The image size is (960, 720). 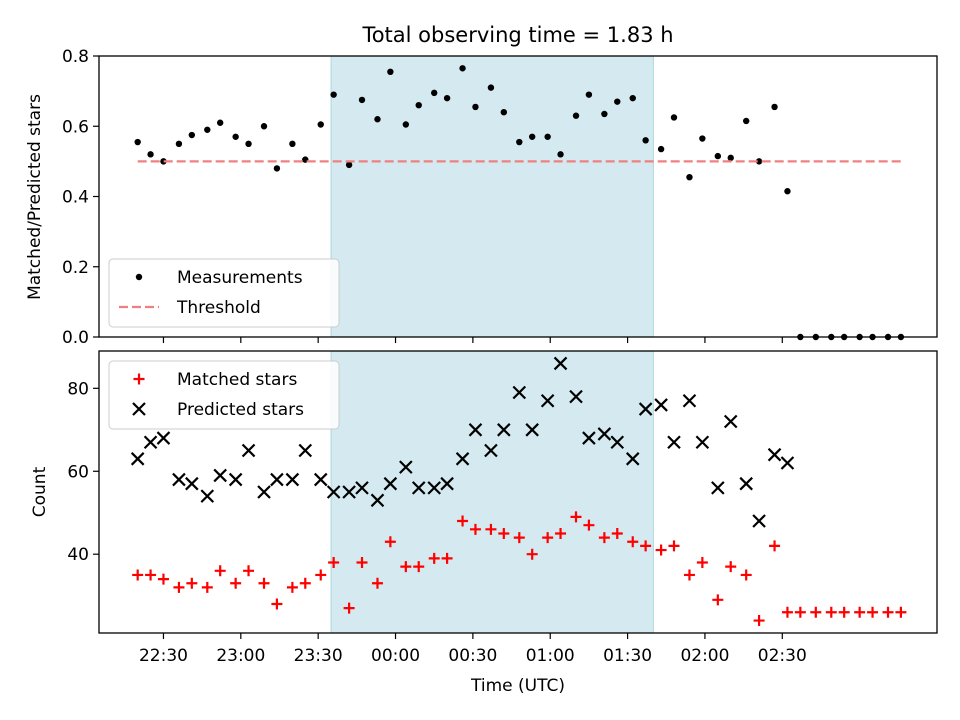 What do you see at coordinates (782, 656) in the screenshot?
I see `x-tick-label: 02:30` at bounding box center [782, 656].